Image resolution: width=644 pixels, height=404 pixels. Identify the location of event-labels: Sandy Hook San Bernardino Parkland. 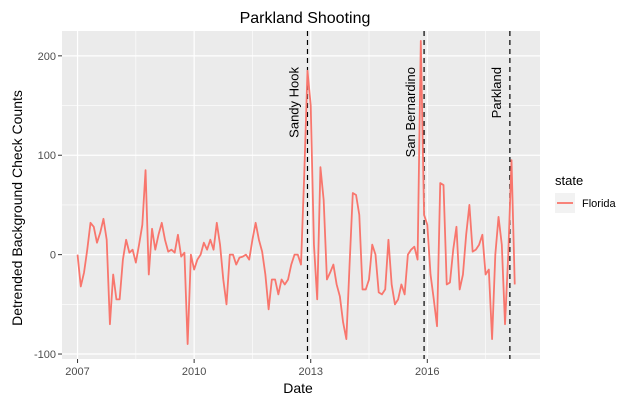
(394, 112).